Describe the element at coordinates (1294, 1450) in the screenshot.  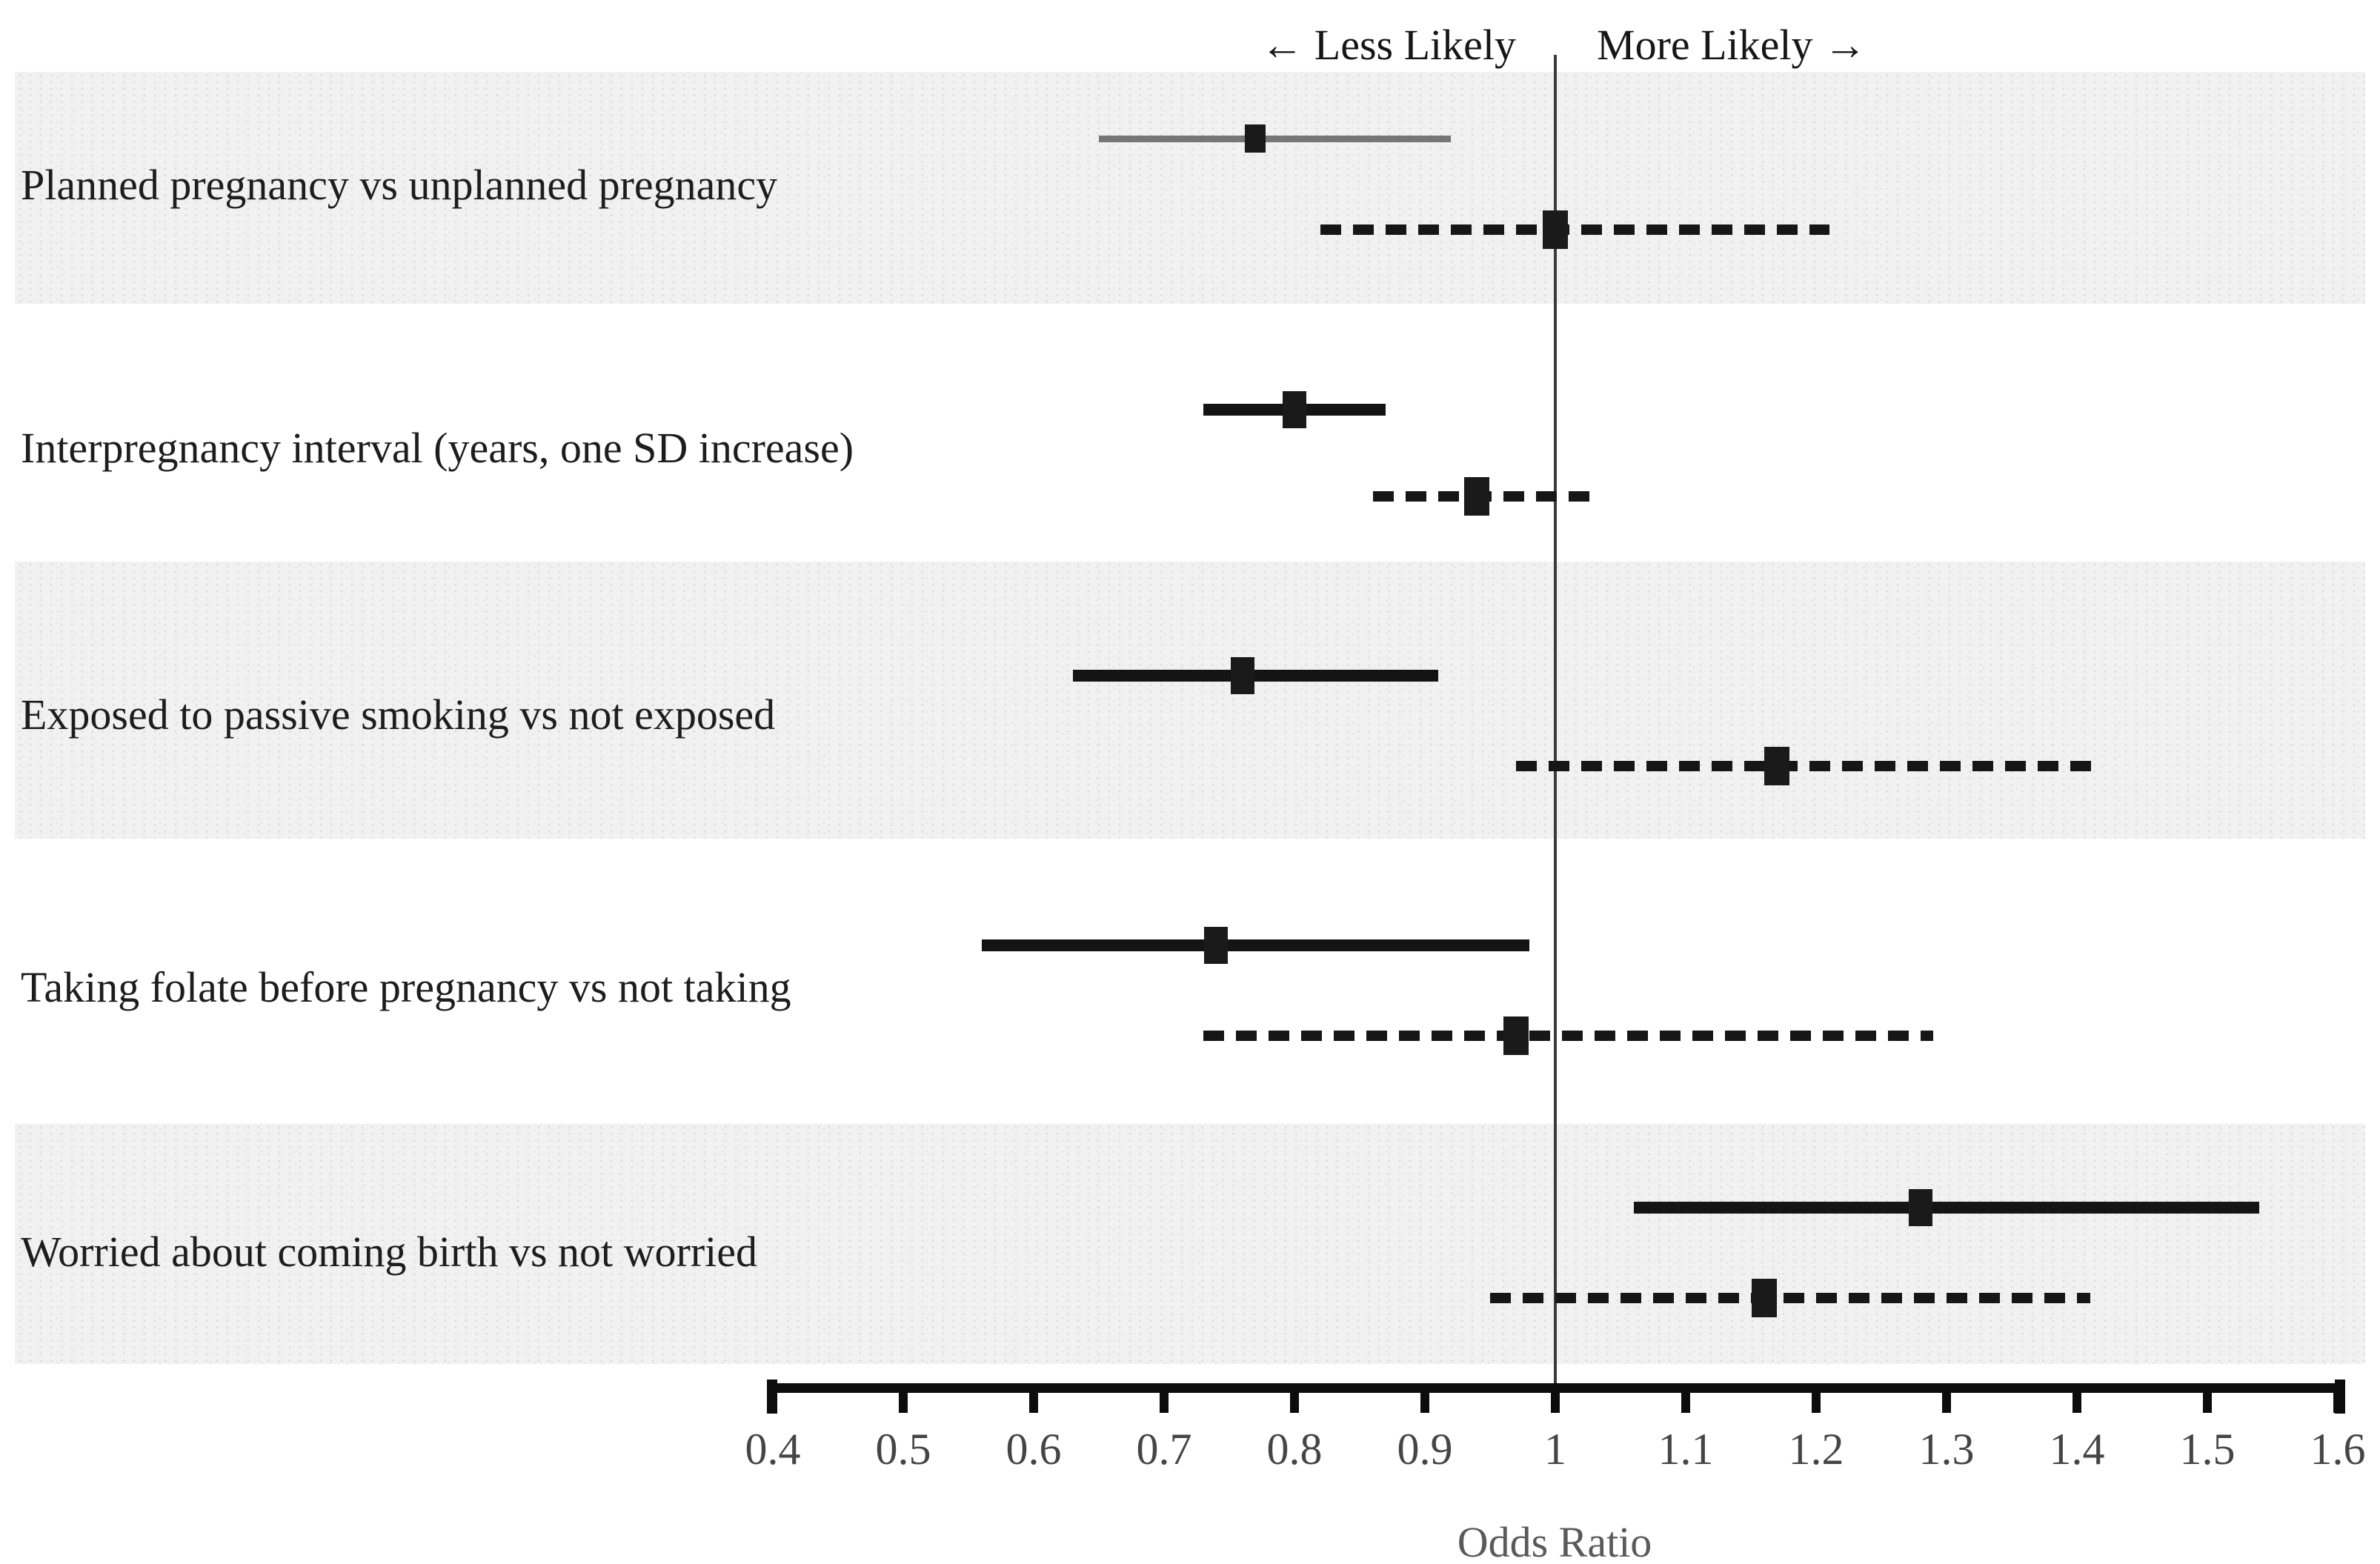
I see `x-axis-tick-label: 0.8` at that location.